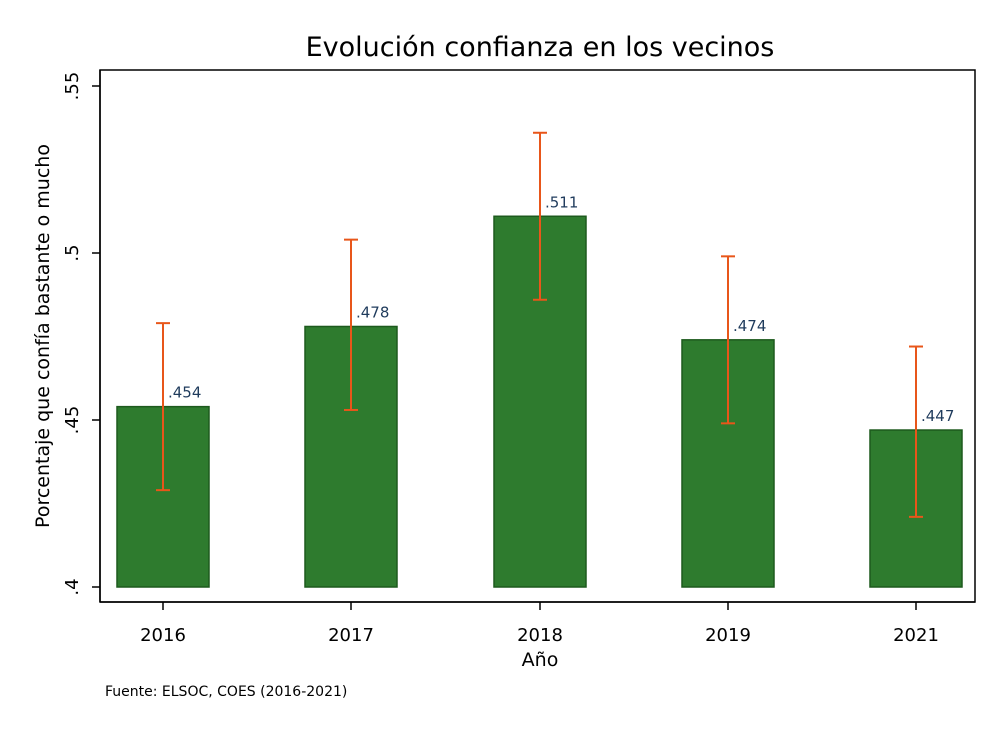  What do you see at coordinates (937, 416) in the screenshot?
I see `data-label-2021: .447` at bounding box center [937, 416].